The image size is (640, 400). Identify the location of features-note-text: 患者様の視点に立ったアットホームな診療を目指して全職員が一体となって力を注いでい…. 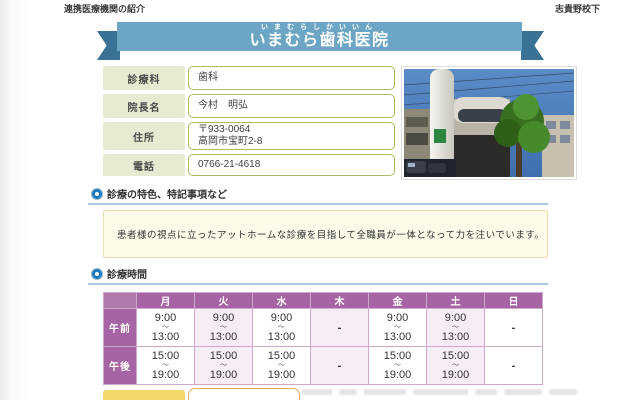
(331, 235).